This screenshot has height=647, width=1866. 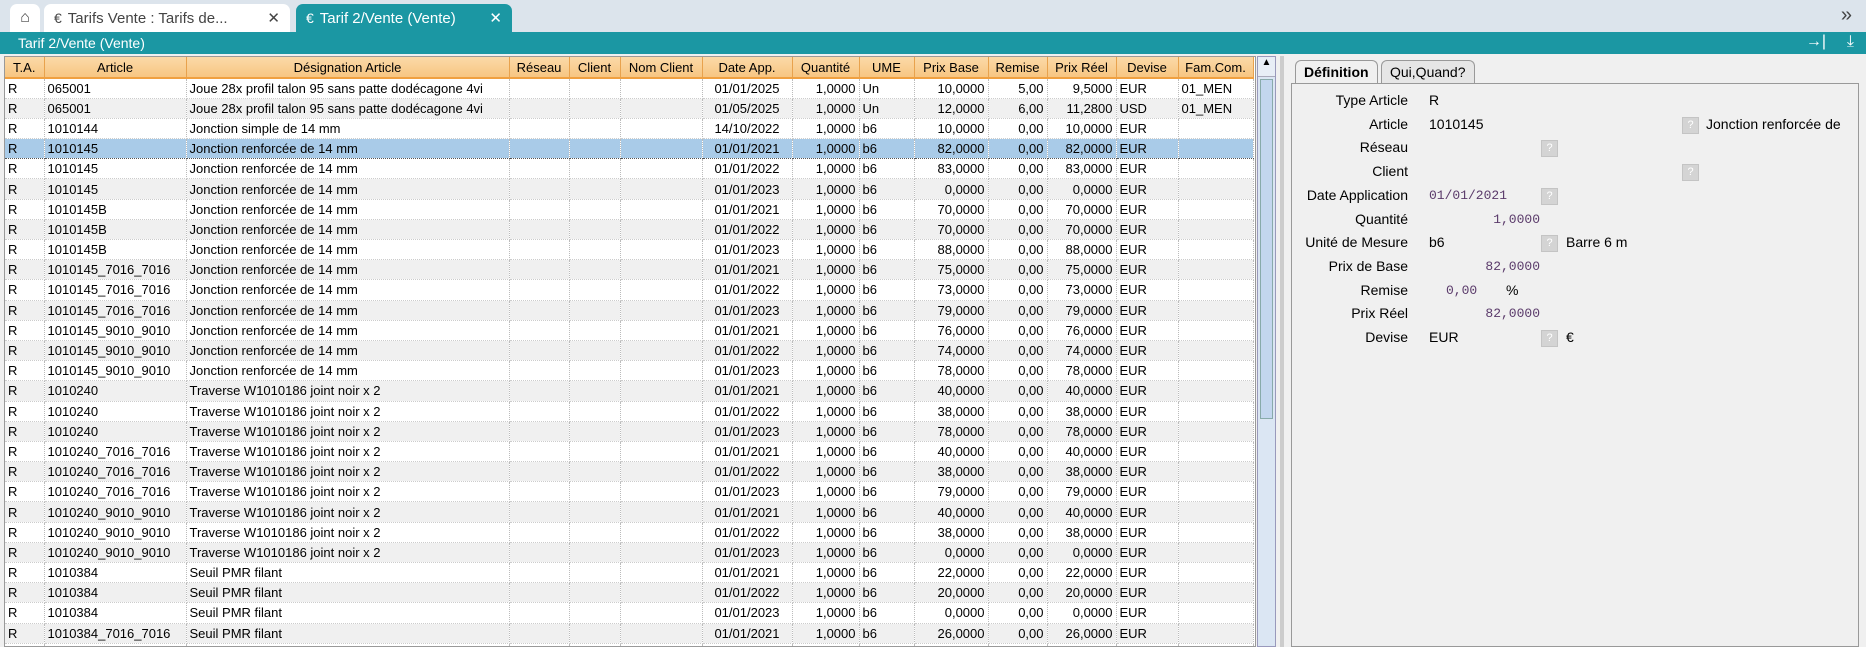 What do you see at coordinates (404, 18) in the screenshot?
I see `tab-tarif-2-vente: € Tarif 2/Vente (Vente) ✕` at bounding box center [404, 18].